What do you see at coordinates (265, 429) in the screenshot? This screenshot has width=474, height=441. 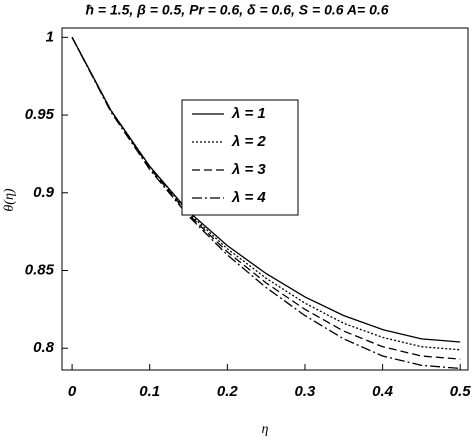 I see `x-axis-label: η` at bounding box center [265, 429].